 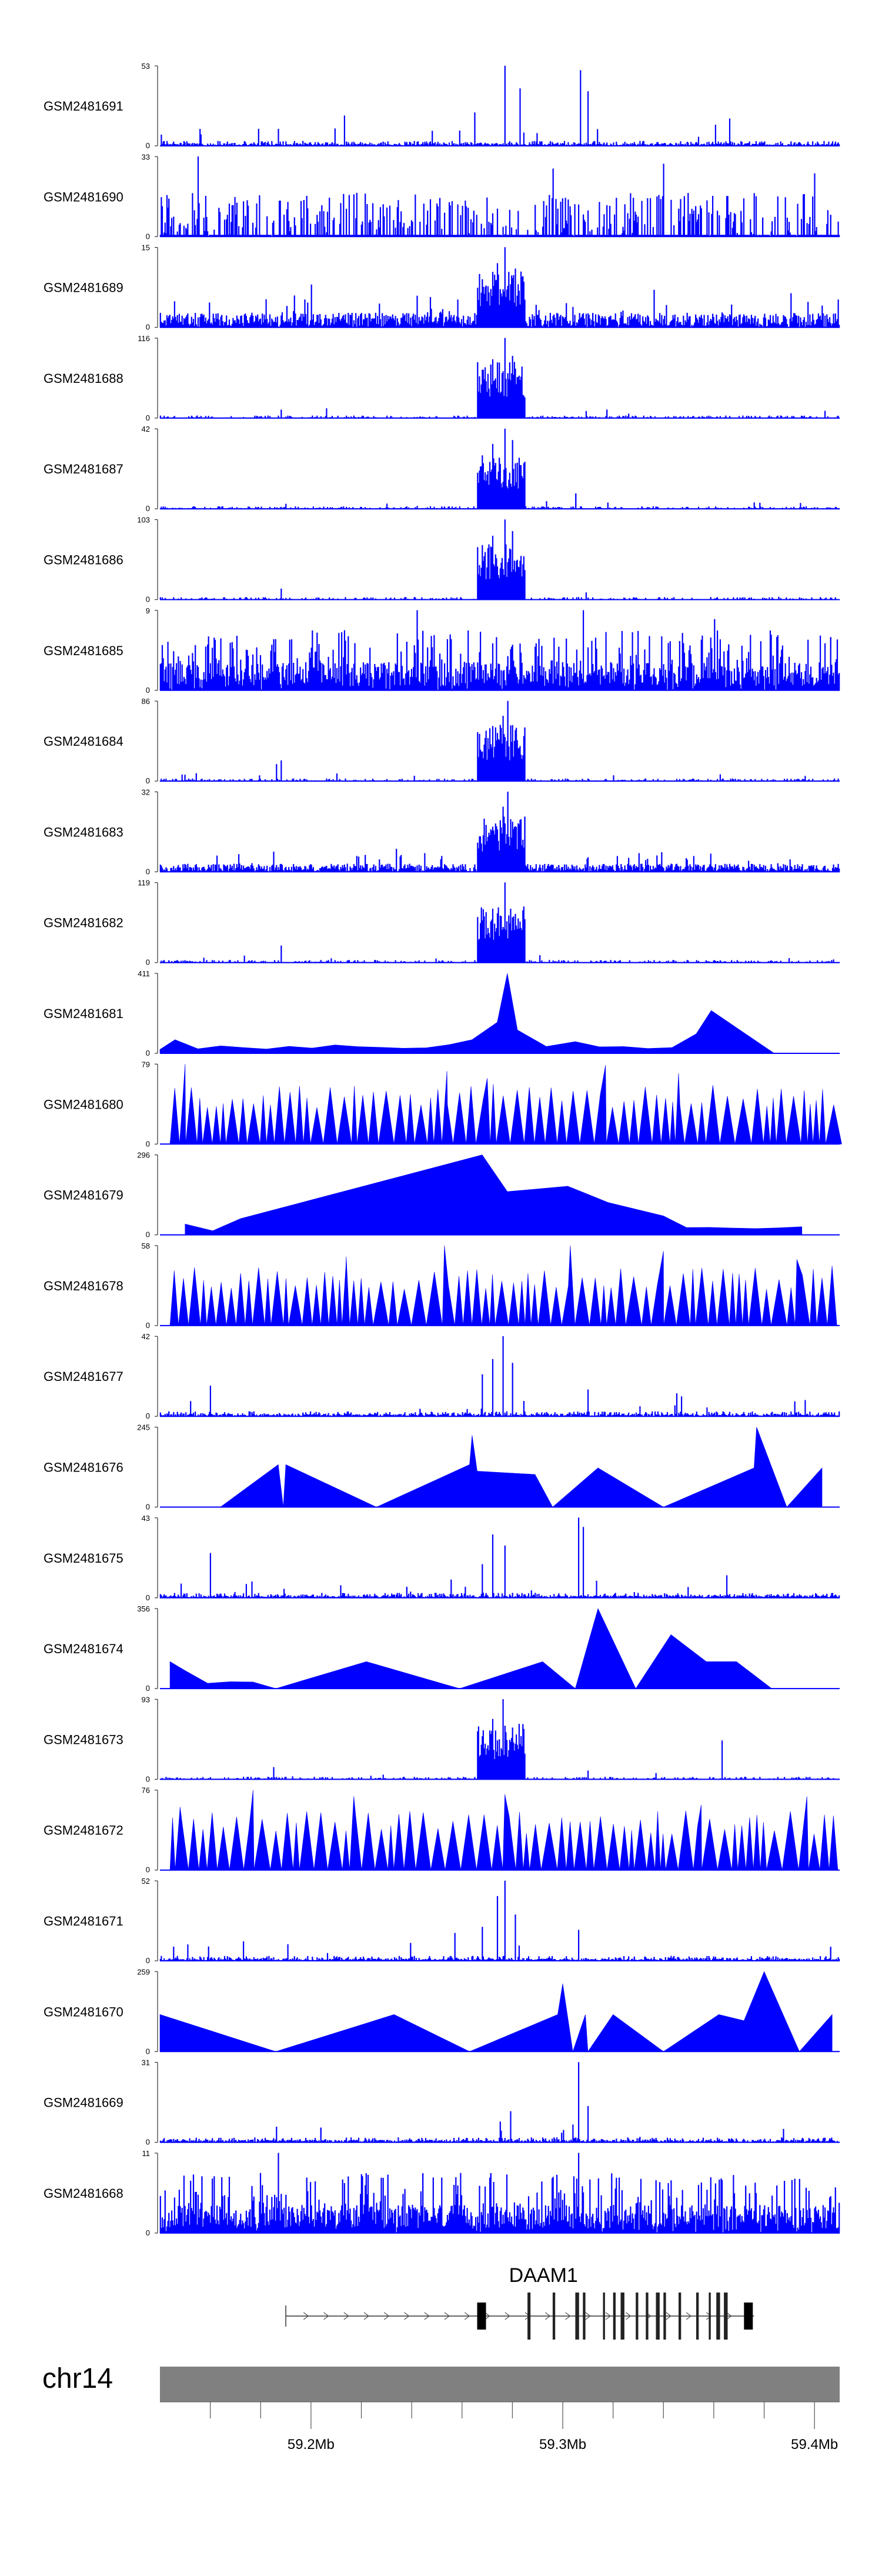 I want to click on track-GSM2481691: GSM2481691 53 0, so click(x=442, y=106).